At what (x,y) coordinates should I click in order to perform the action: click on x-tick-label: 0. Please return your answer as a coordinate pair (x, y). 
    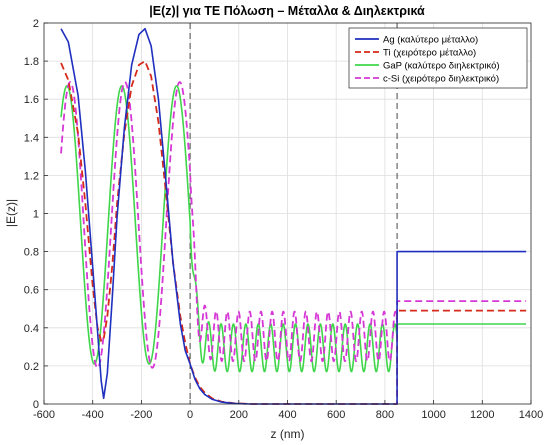
    Looking at the image, I should click on (190, 415).